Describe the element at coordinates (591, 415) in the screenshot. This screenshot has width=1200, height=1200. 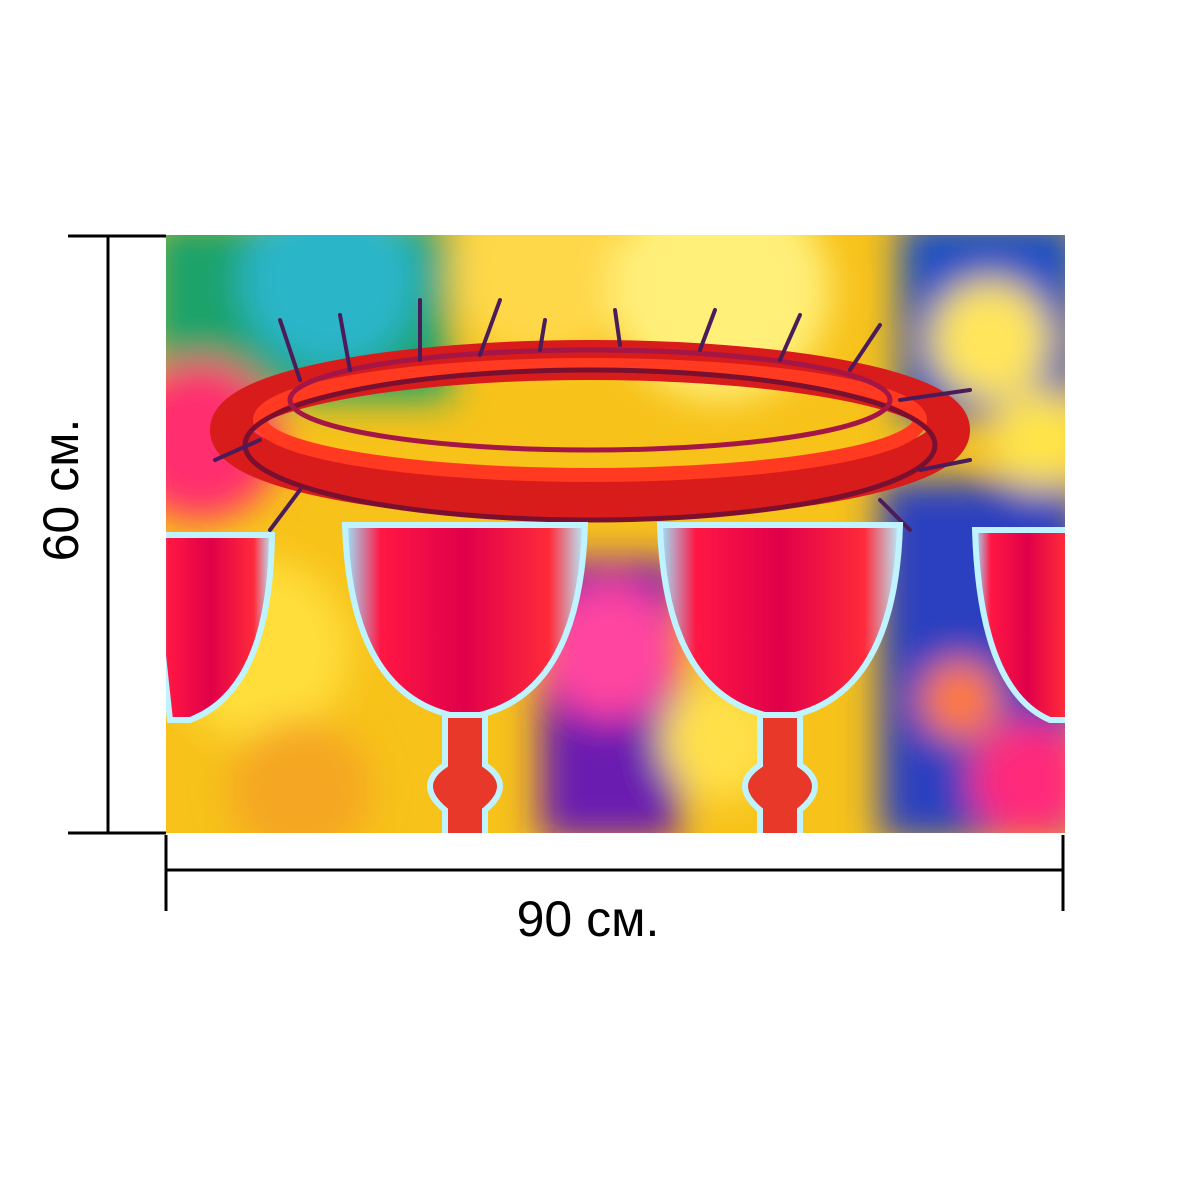
I see `thorn-wreath` at that location.